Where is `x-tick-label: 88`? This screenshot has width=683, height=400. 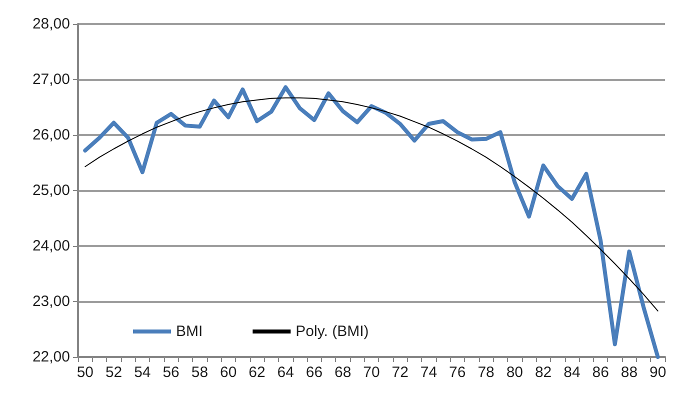 x-tick-label: 88 is located at coordinates (629, 372).